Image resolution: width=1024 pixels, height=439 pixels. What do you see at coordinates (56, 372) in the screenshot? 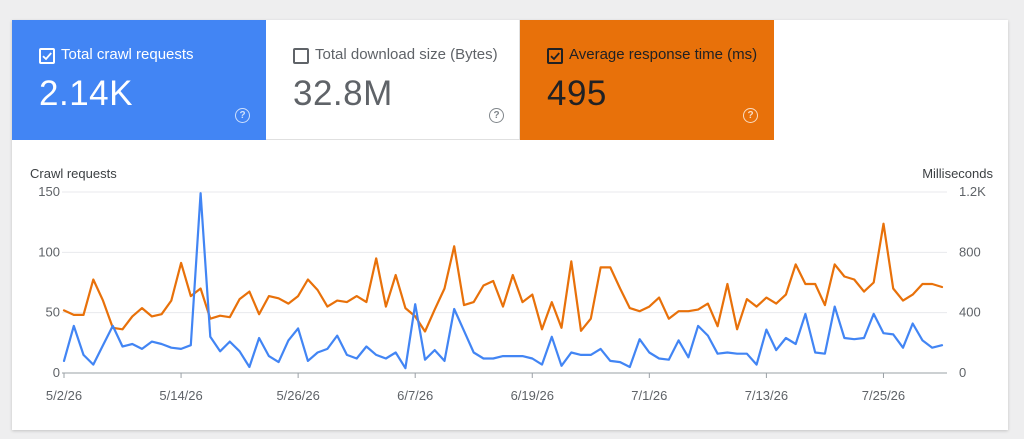
I see `y-tick-label-left: 0` at bounding box center [56, 372].